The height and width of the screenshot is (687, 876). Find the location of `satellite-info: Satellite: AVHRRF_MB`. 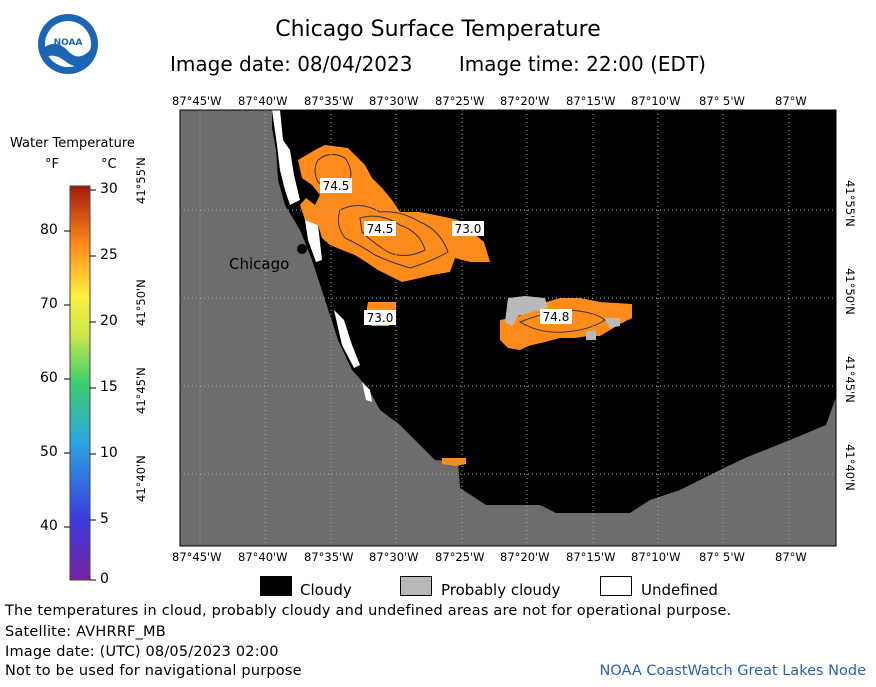

satellite-info: Satellite: AVHRRF_MB is located at coordinates (85, 632).